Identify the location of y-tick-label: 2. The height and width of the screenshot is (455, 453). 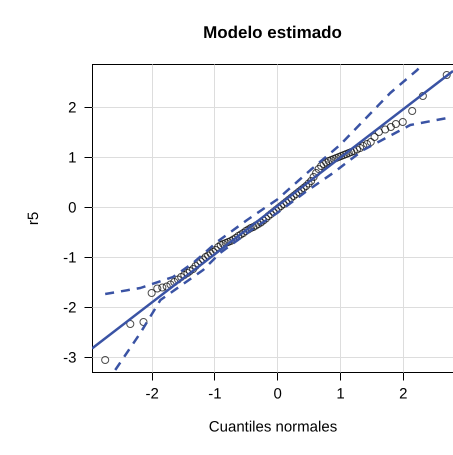
(72, 108).